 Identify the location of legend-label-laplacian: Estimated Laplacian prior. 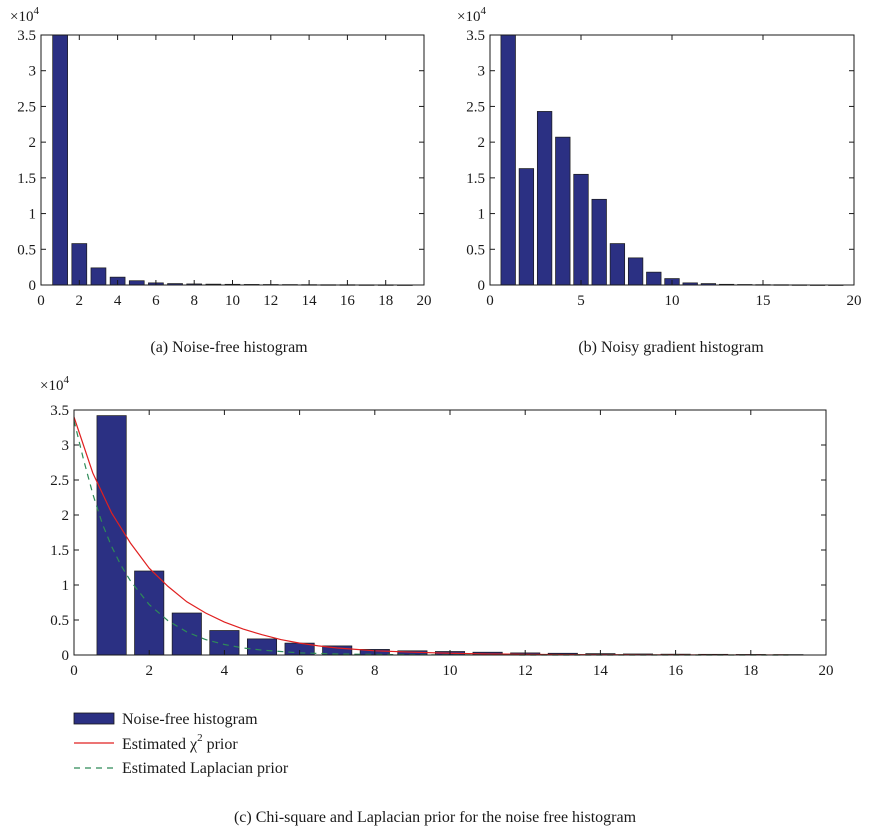
(205, 768).